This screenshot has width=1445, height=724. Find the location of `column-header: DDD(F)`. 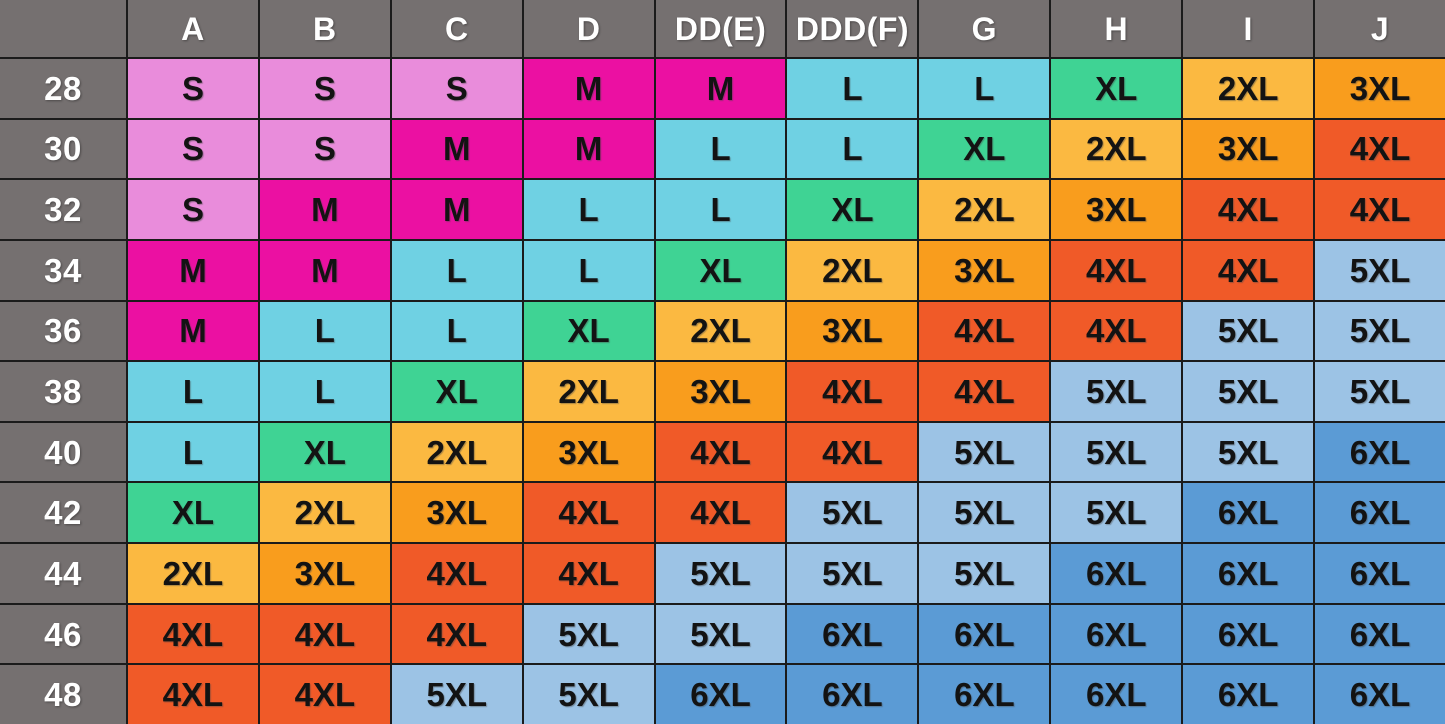

column-header: DDD(F) is located at coordinates (852, 28).